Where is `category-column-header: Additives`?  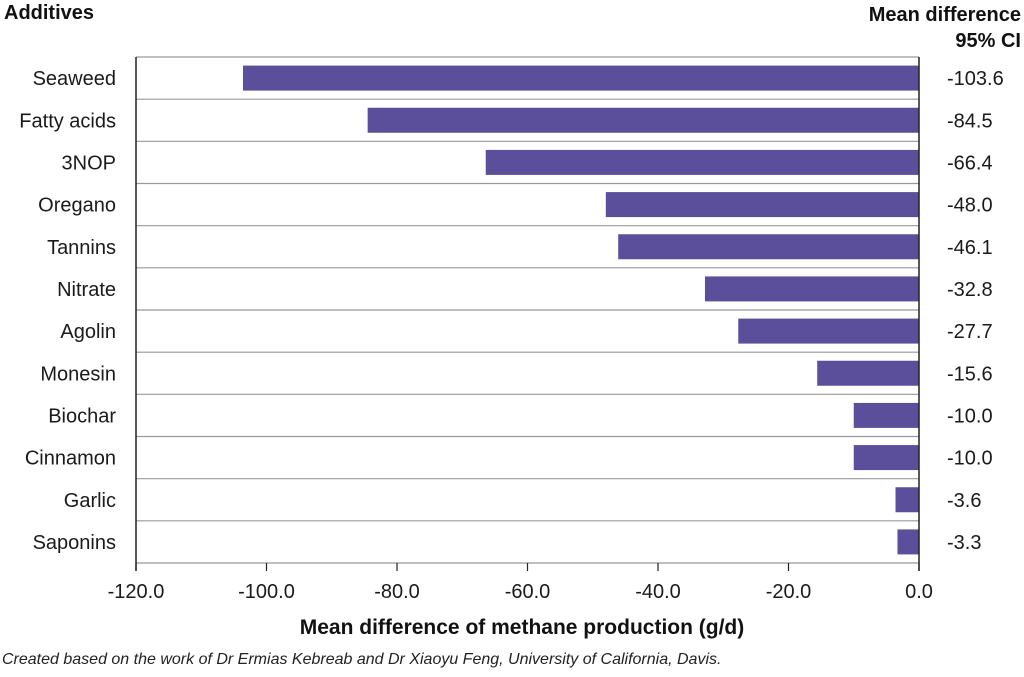
category-column-header: Additives is located at coordinates (49, 13).